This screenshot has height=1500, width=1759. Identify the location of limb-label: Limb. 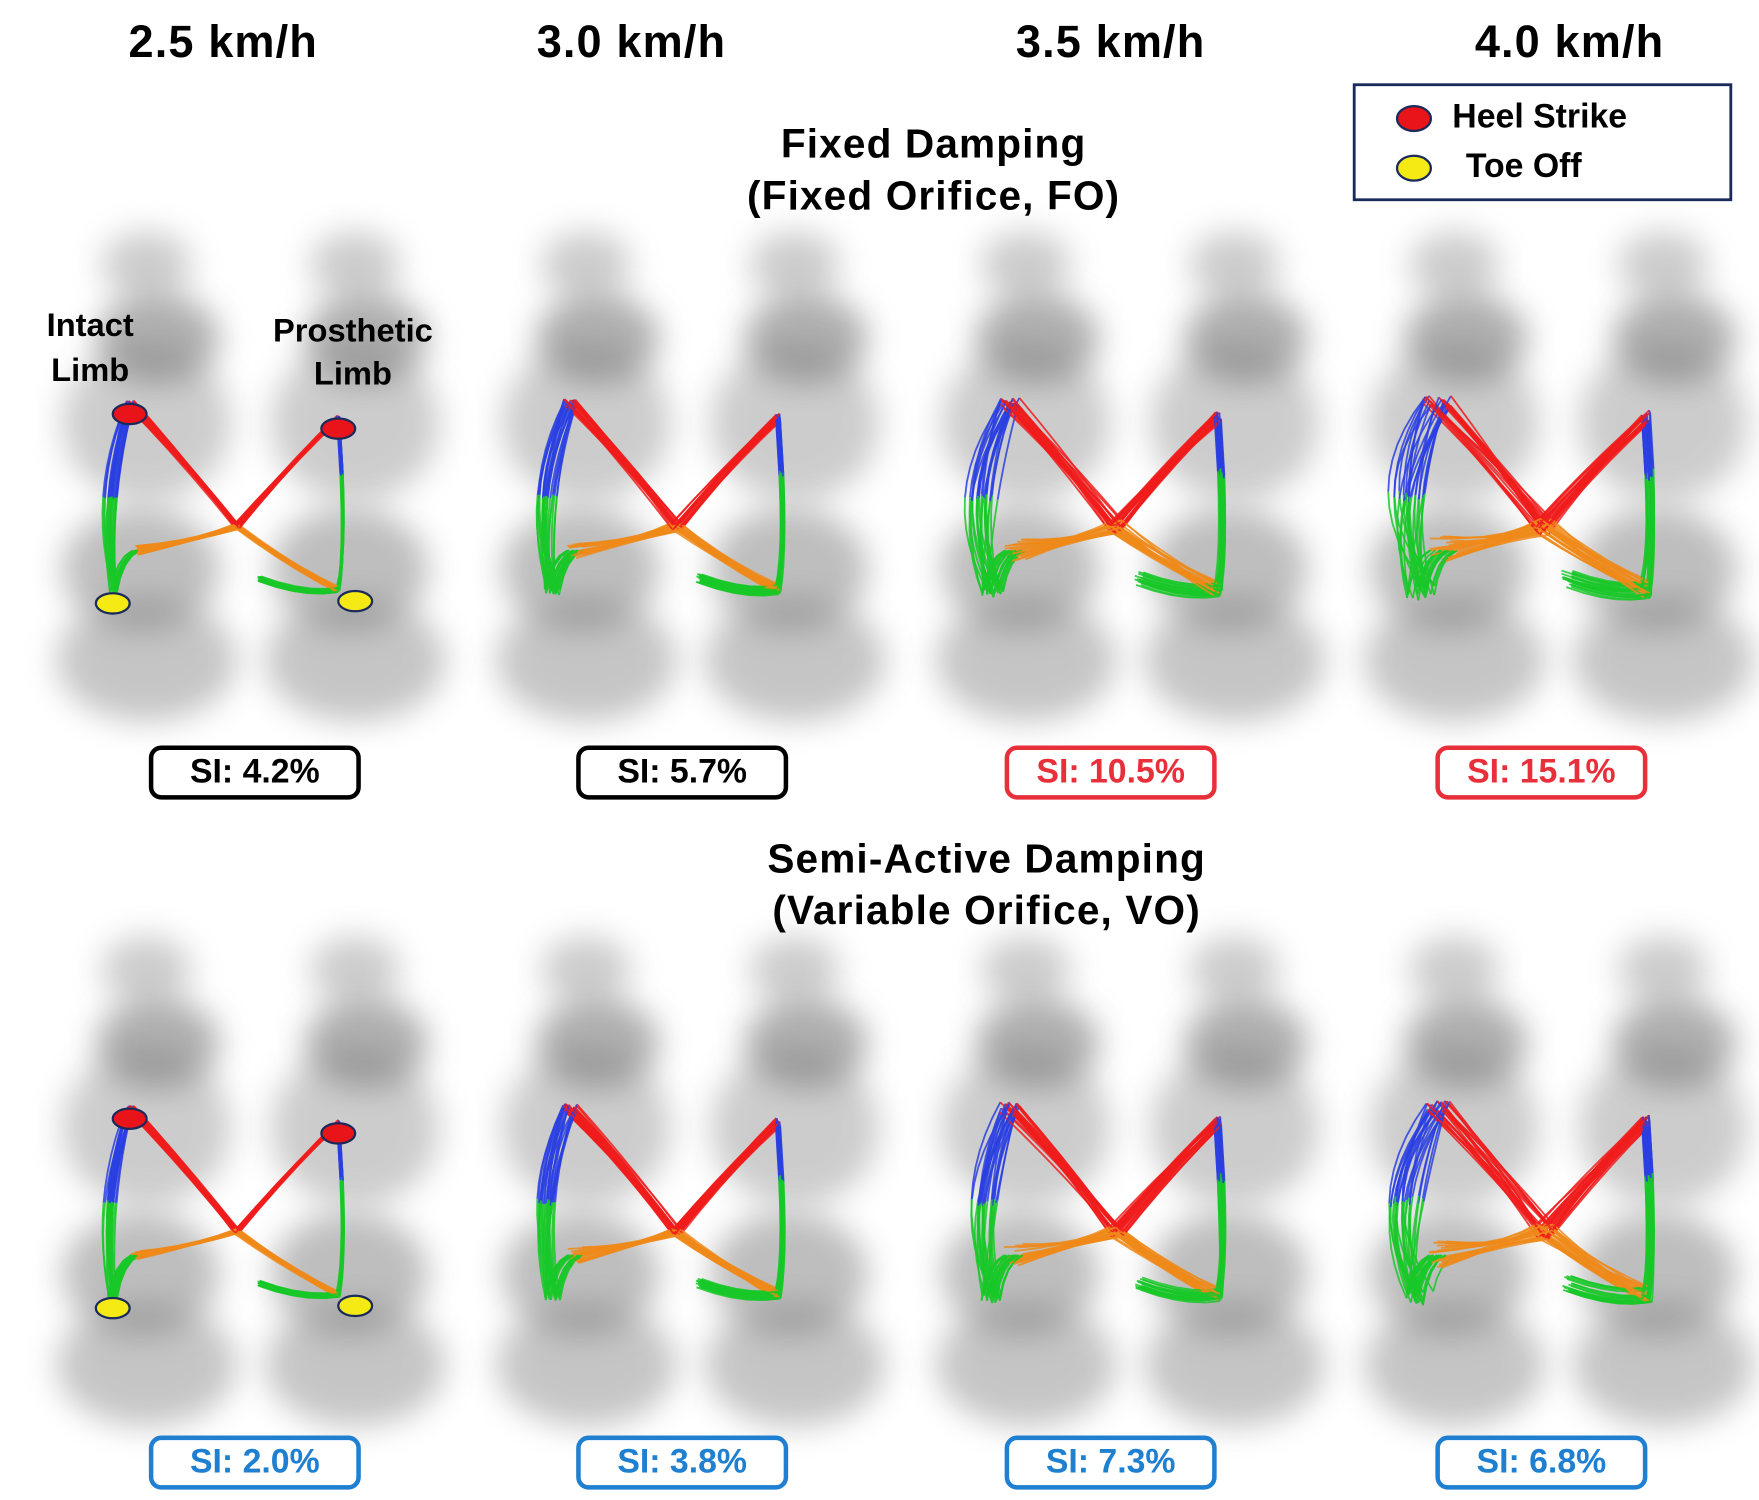
(90, 369).